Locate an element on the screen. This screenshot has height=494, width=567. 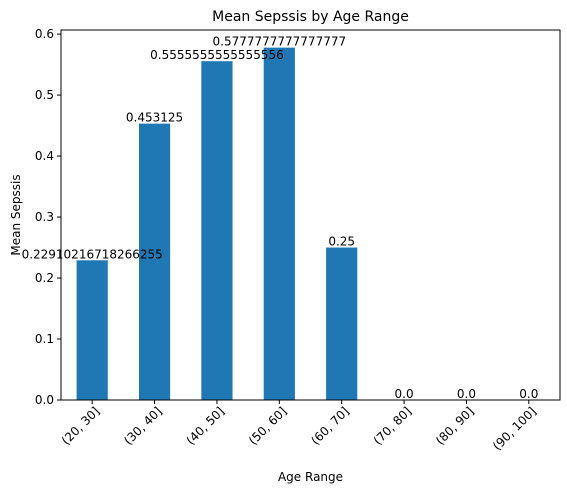
y-tick-label: 0.5 is located at coordinates (44, 95).